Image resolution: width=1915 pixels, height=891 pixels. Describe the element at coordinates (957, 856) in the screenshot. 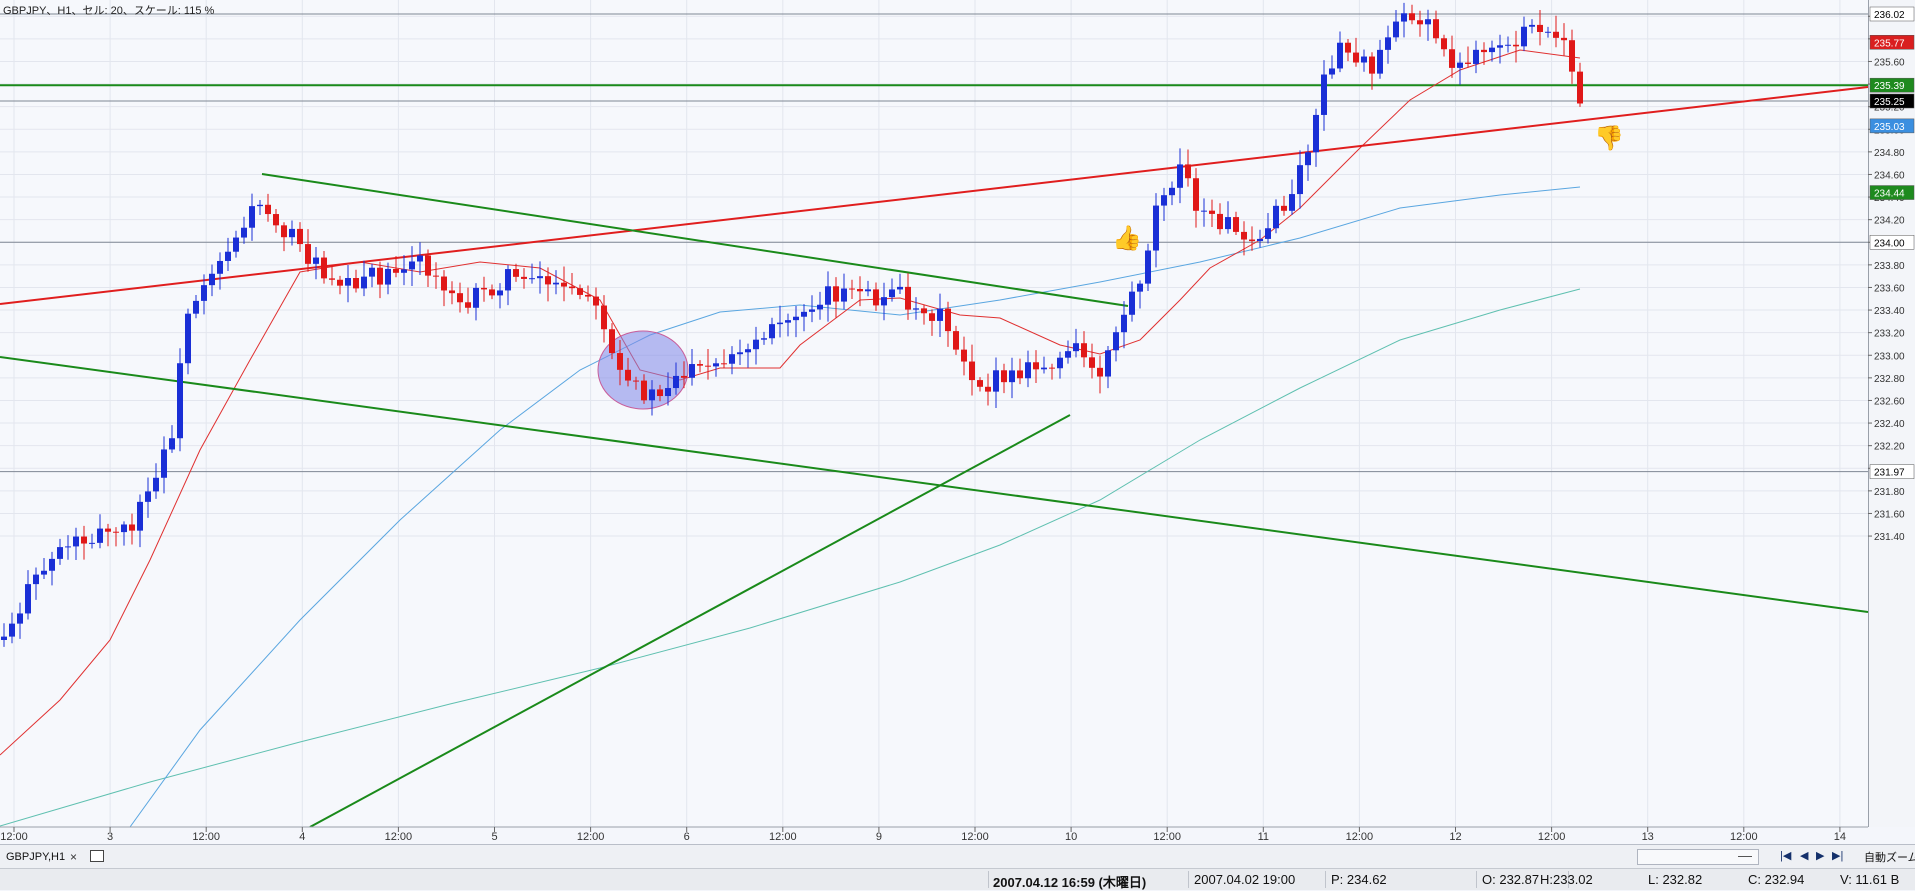

I see `chart-tab-bar: GBPJPY,H1 × |◀ ◀ ▶ ▶| 自動ズーム` at that location.